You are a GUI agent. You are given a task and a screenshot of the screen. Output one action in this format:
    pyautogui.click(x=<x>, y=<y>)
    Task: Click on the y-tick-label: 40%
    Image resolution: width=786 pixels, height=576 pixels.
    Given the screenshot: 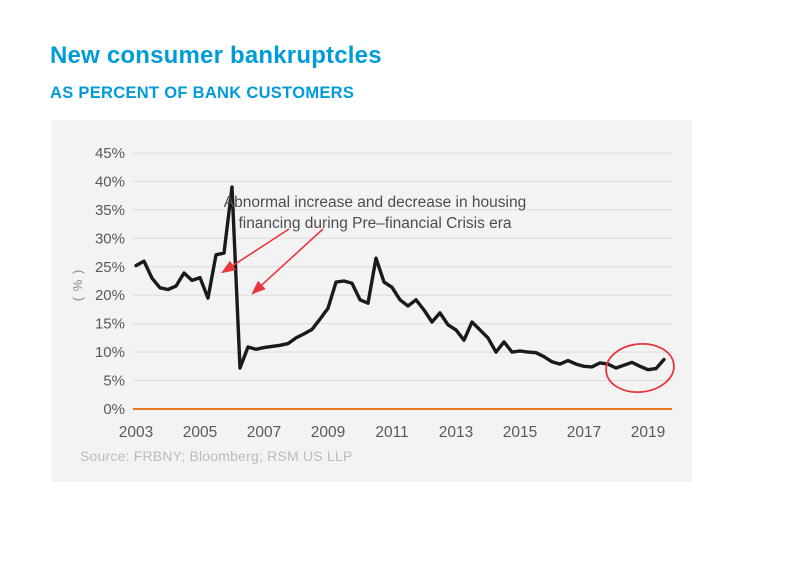 What is the action you would take?
    pyautogui.click(x=110, y=181)
    